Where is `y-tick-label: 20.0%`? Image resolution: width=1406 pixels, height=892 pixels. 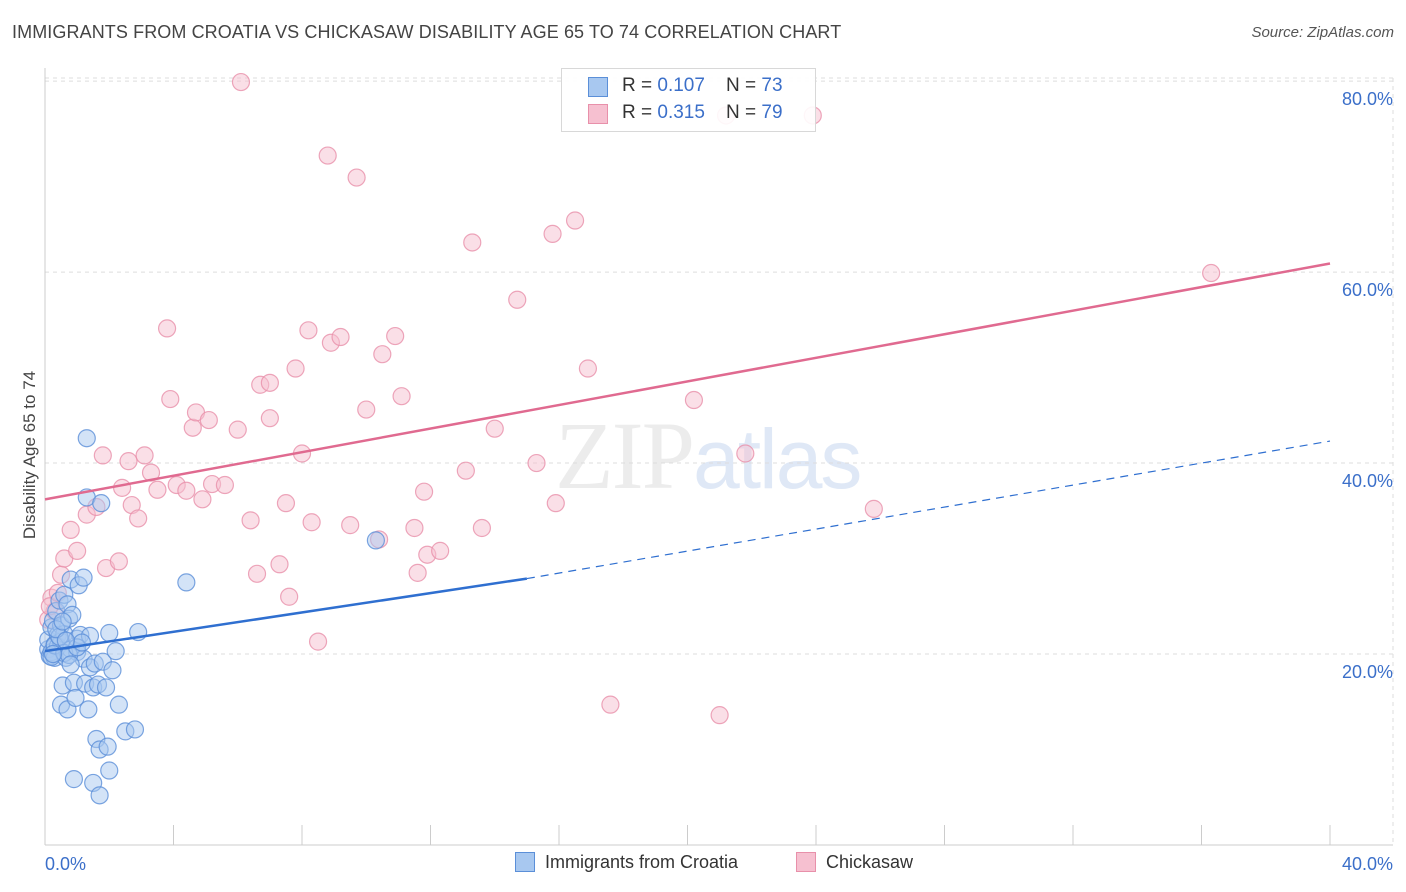 y-tick-label: 20.0% is located at coordinates (1367, 672).